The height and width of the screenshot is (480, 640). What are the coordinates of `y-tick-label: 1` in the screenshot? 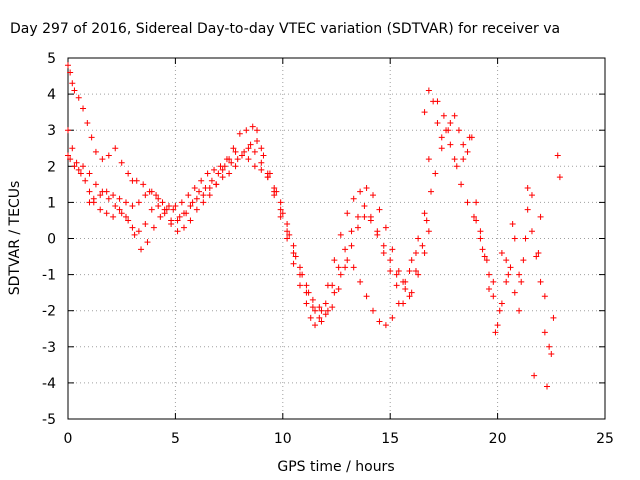 It's located at (51, 203).